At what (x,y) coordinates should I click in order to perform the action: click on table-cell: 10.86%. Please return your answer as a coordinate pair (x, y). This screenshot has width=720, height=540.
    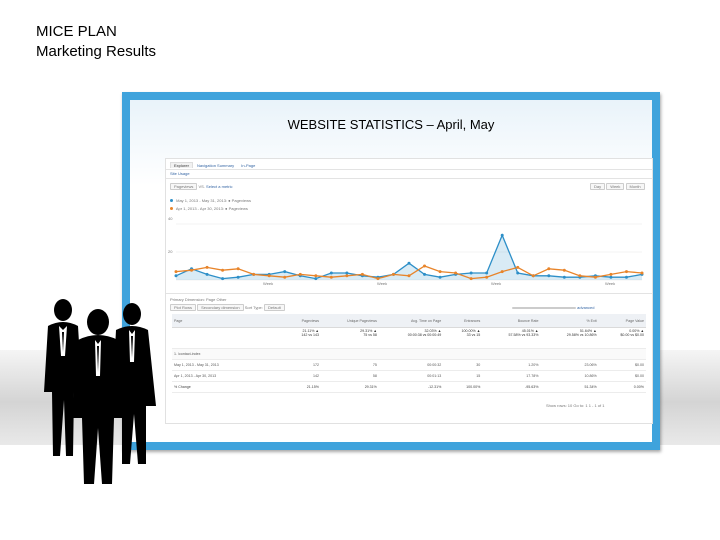
    Looking at the image, I should click on (569, 376).